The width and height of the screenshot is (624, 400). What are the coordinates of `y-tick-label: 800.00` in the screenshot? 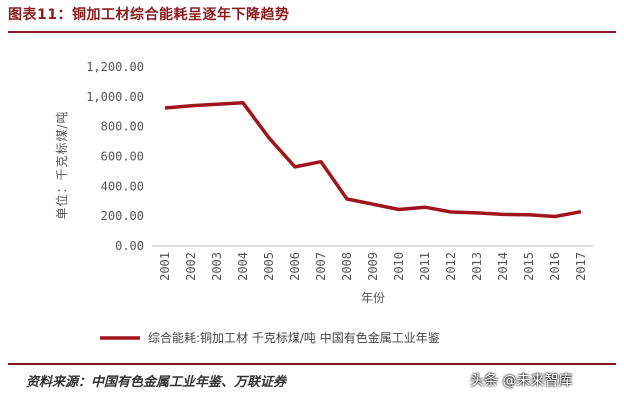 It's located at (122, 127).